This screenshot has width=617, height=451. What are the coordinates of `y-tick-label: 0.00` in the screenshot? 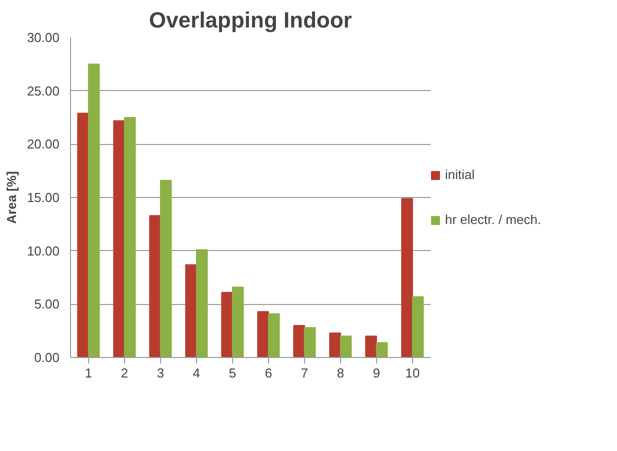 It's located at (47, 357).